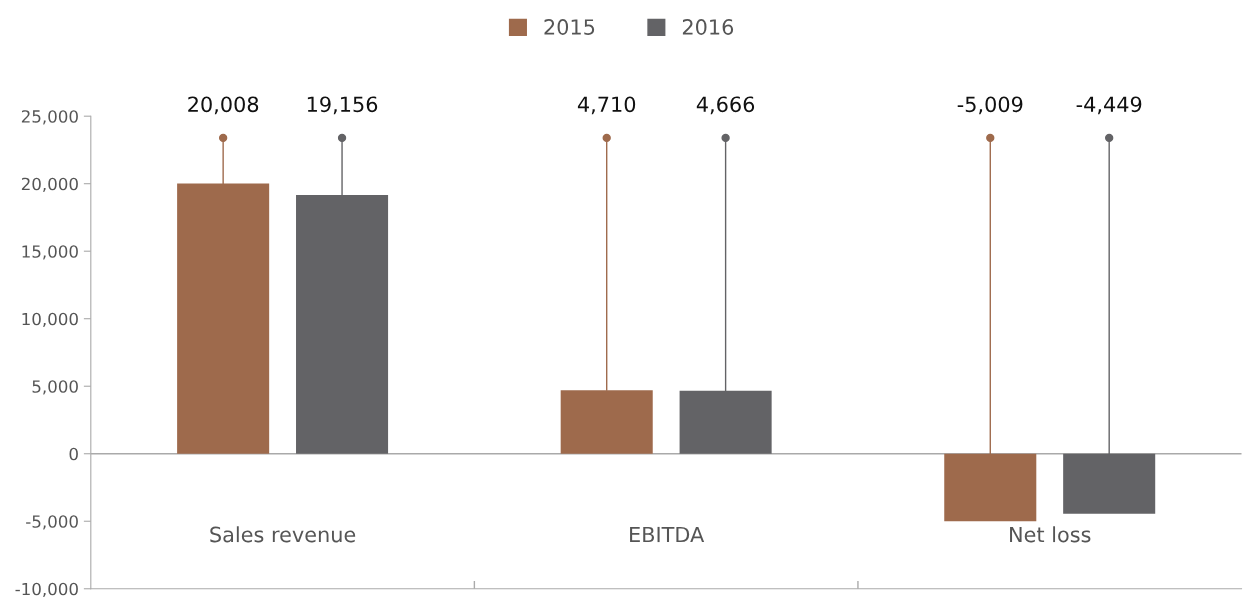  Describe the element at coordinates (342, 105) in the screenshot. I see `text: 19,156` at that location.